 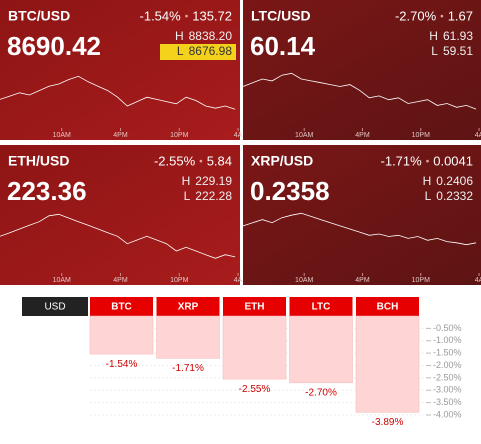 What do you see at coordinates (458, 36) in the screenshot?
I see `high-value: 61.93` at bounding box center [458, 36].